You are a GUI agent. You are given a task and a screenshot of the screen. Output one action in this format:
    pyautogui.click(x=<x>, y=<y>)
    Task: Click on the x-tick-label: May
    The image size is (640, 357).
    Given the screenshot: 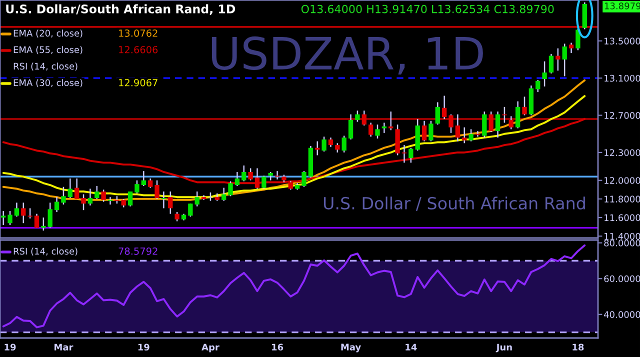 What is the action you would take?
    pyautogui.click(x=351, y=348)
    